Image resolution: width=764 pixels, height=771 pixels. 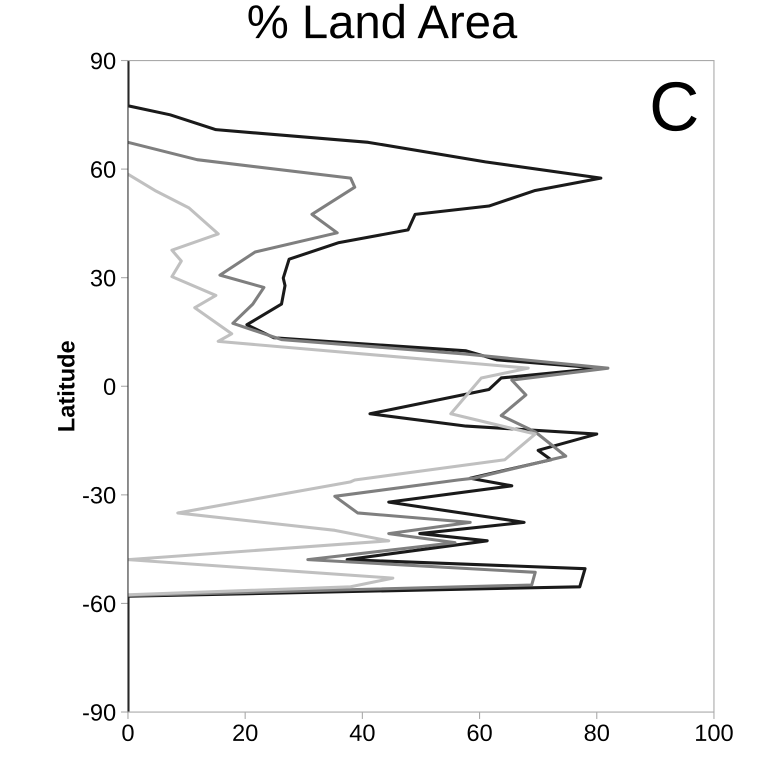 What do you see at coordinates (128, 733) in the screenshot?
I see `x-tick-label: 0` at bounding box center [128, 733].